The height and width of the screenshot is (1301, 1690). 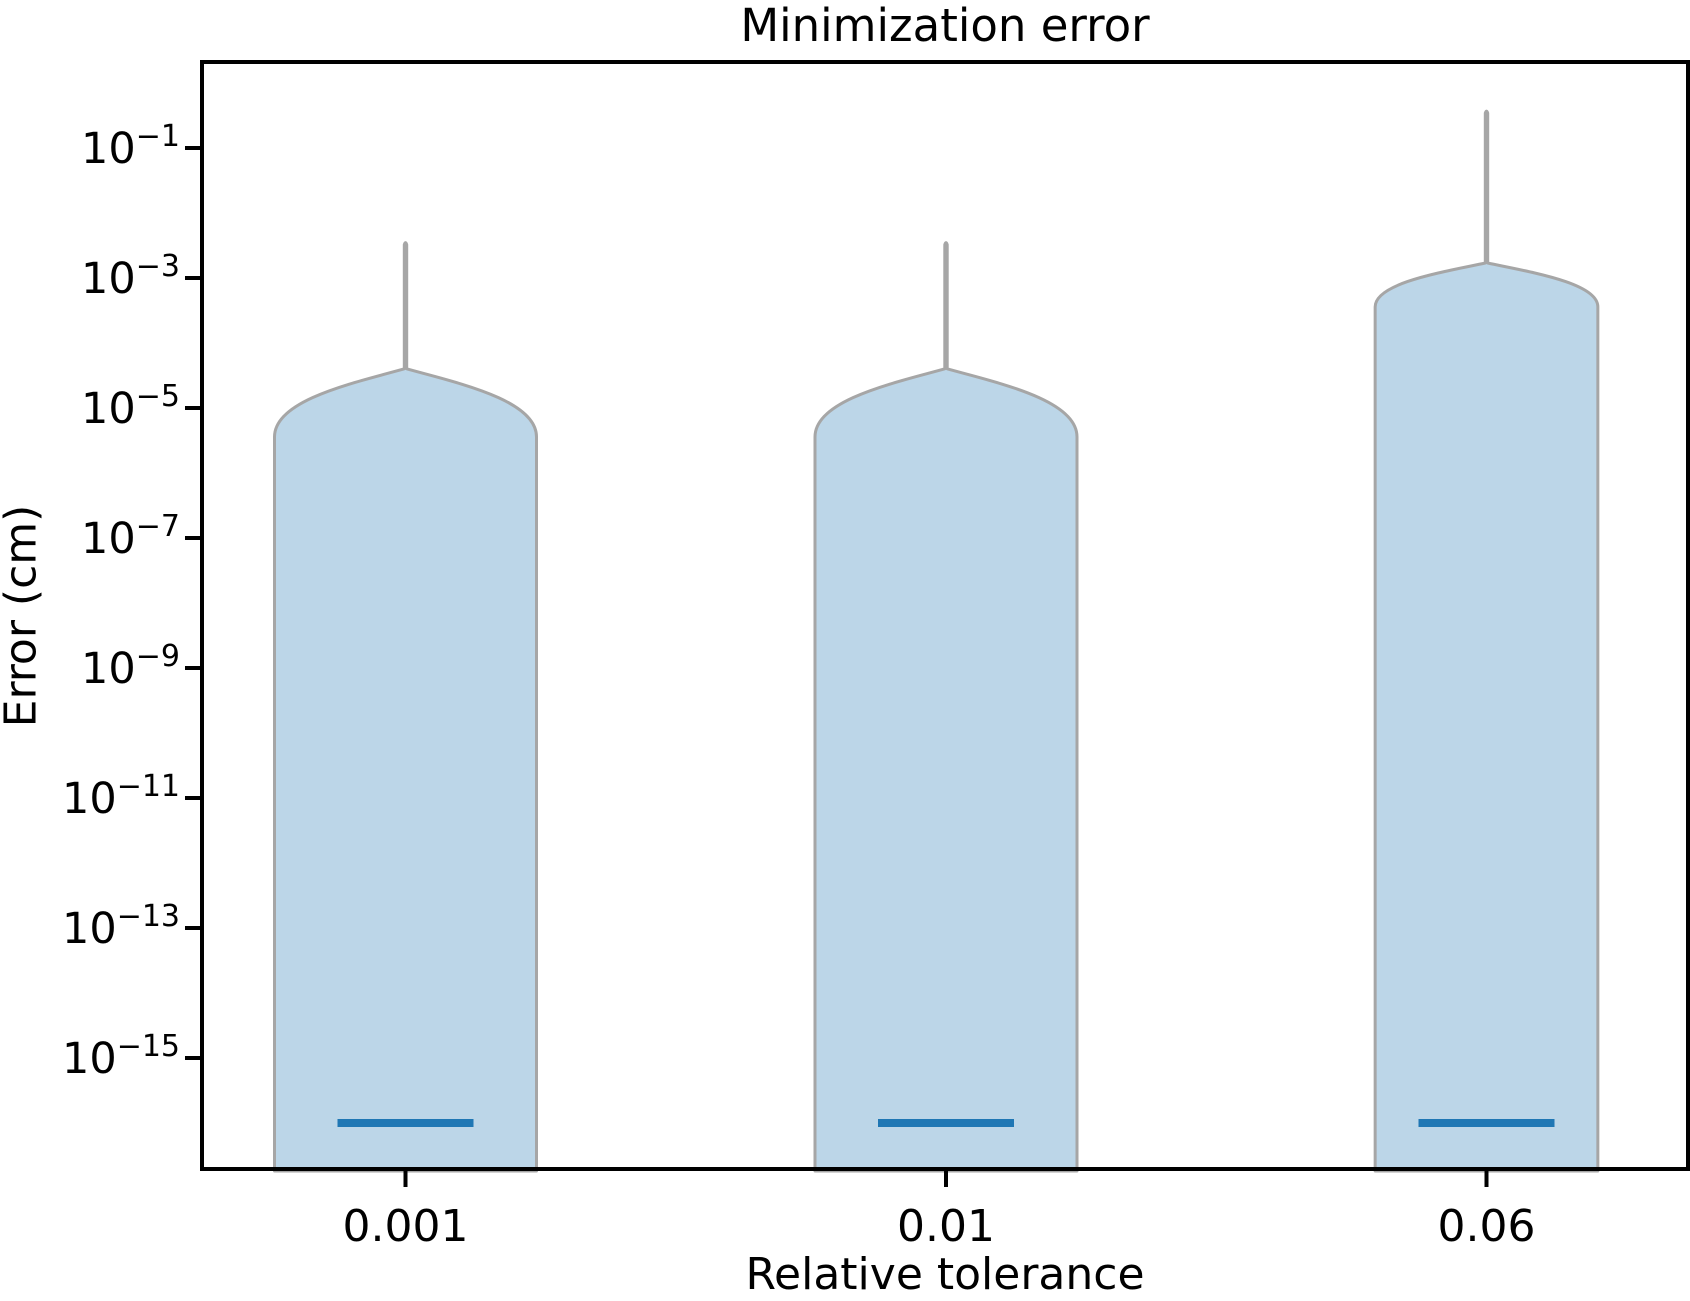 What do you see at coordinates (121, 926) in the screenshot?
I see `y-tick-label--13: 10⁻¹³` at bounding box center [121, 926].